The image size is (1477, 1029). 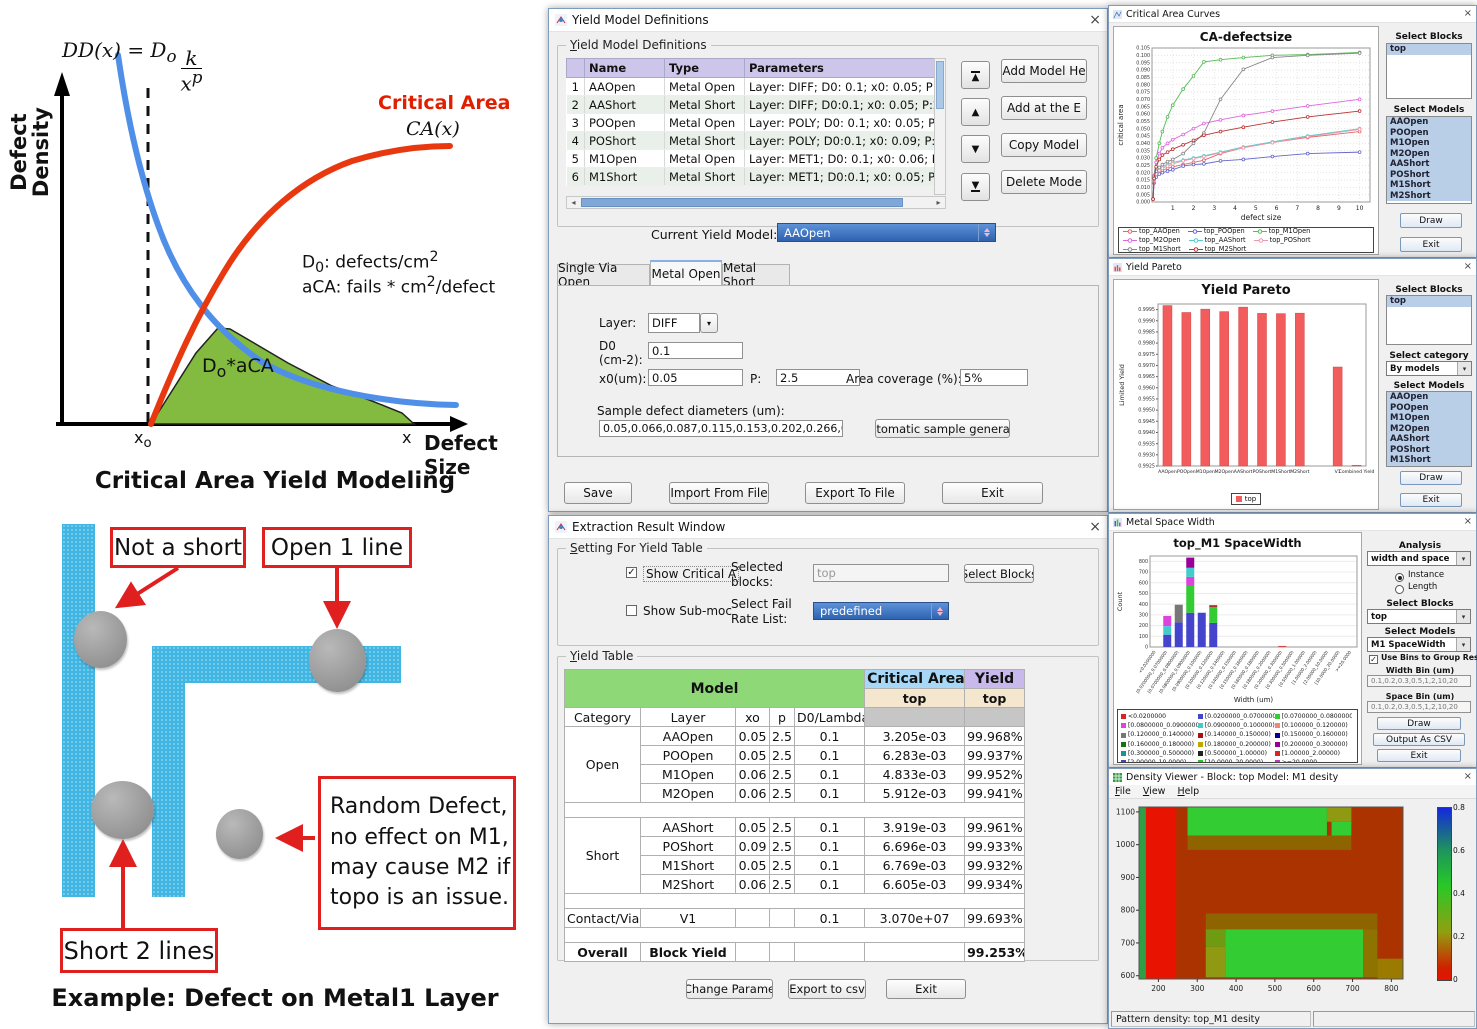 What do you see at coordinates (1419, 558) in the screenshot?
I see `analysis-dropdown: width and space ▾` at bounding box center [1419, 558].